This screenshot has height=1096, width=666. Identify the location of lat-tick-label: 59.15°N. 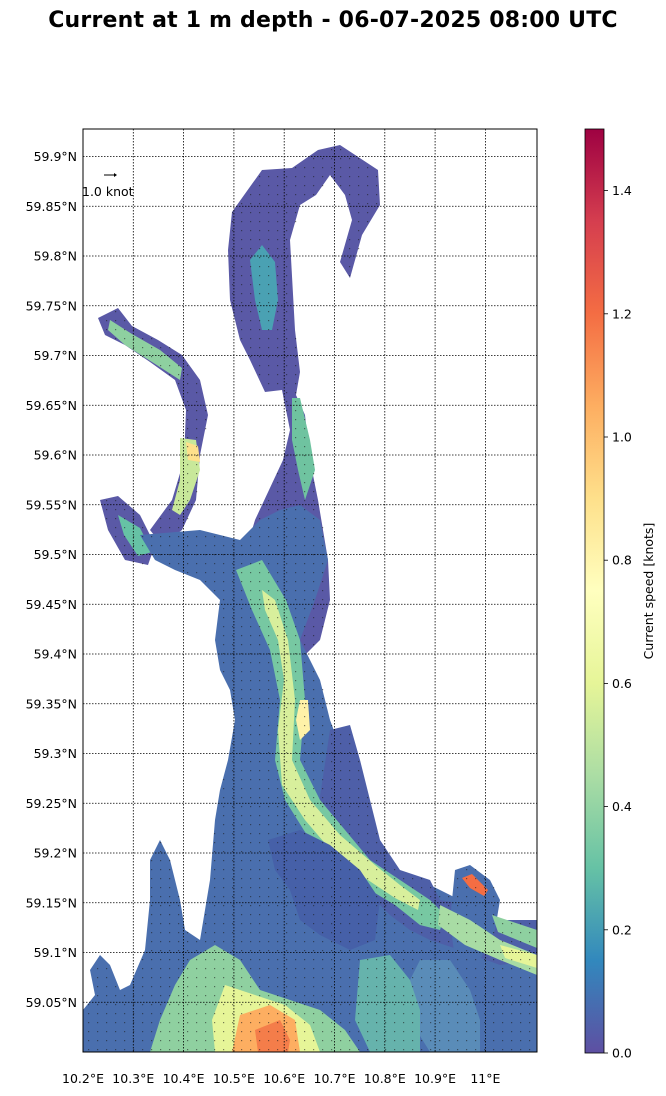
(51, 902).